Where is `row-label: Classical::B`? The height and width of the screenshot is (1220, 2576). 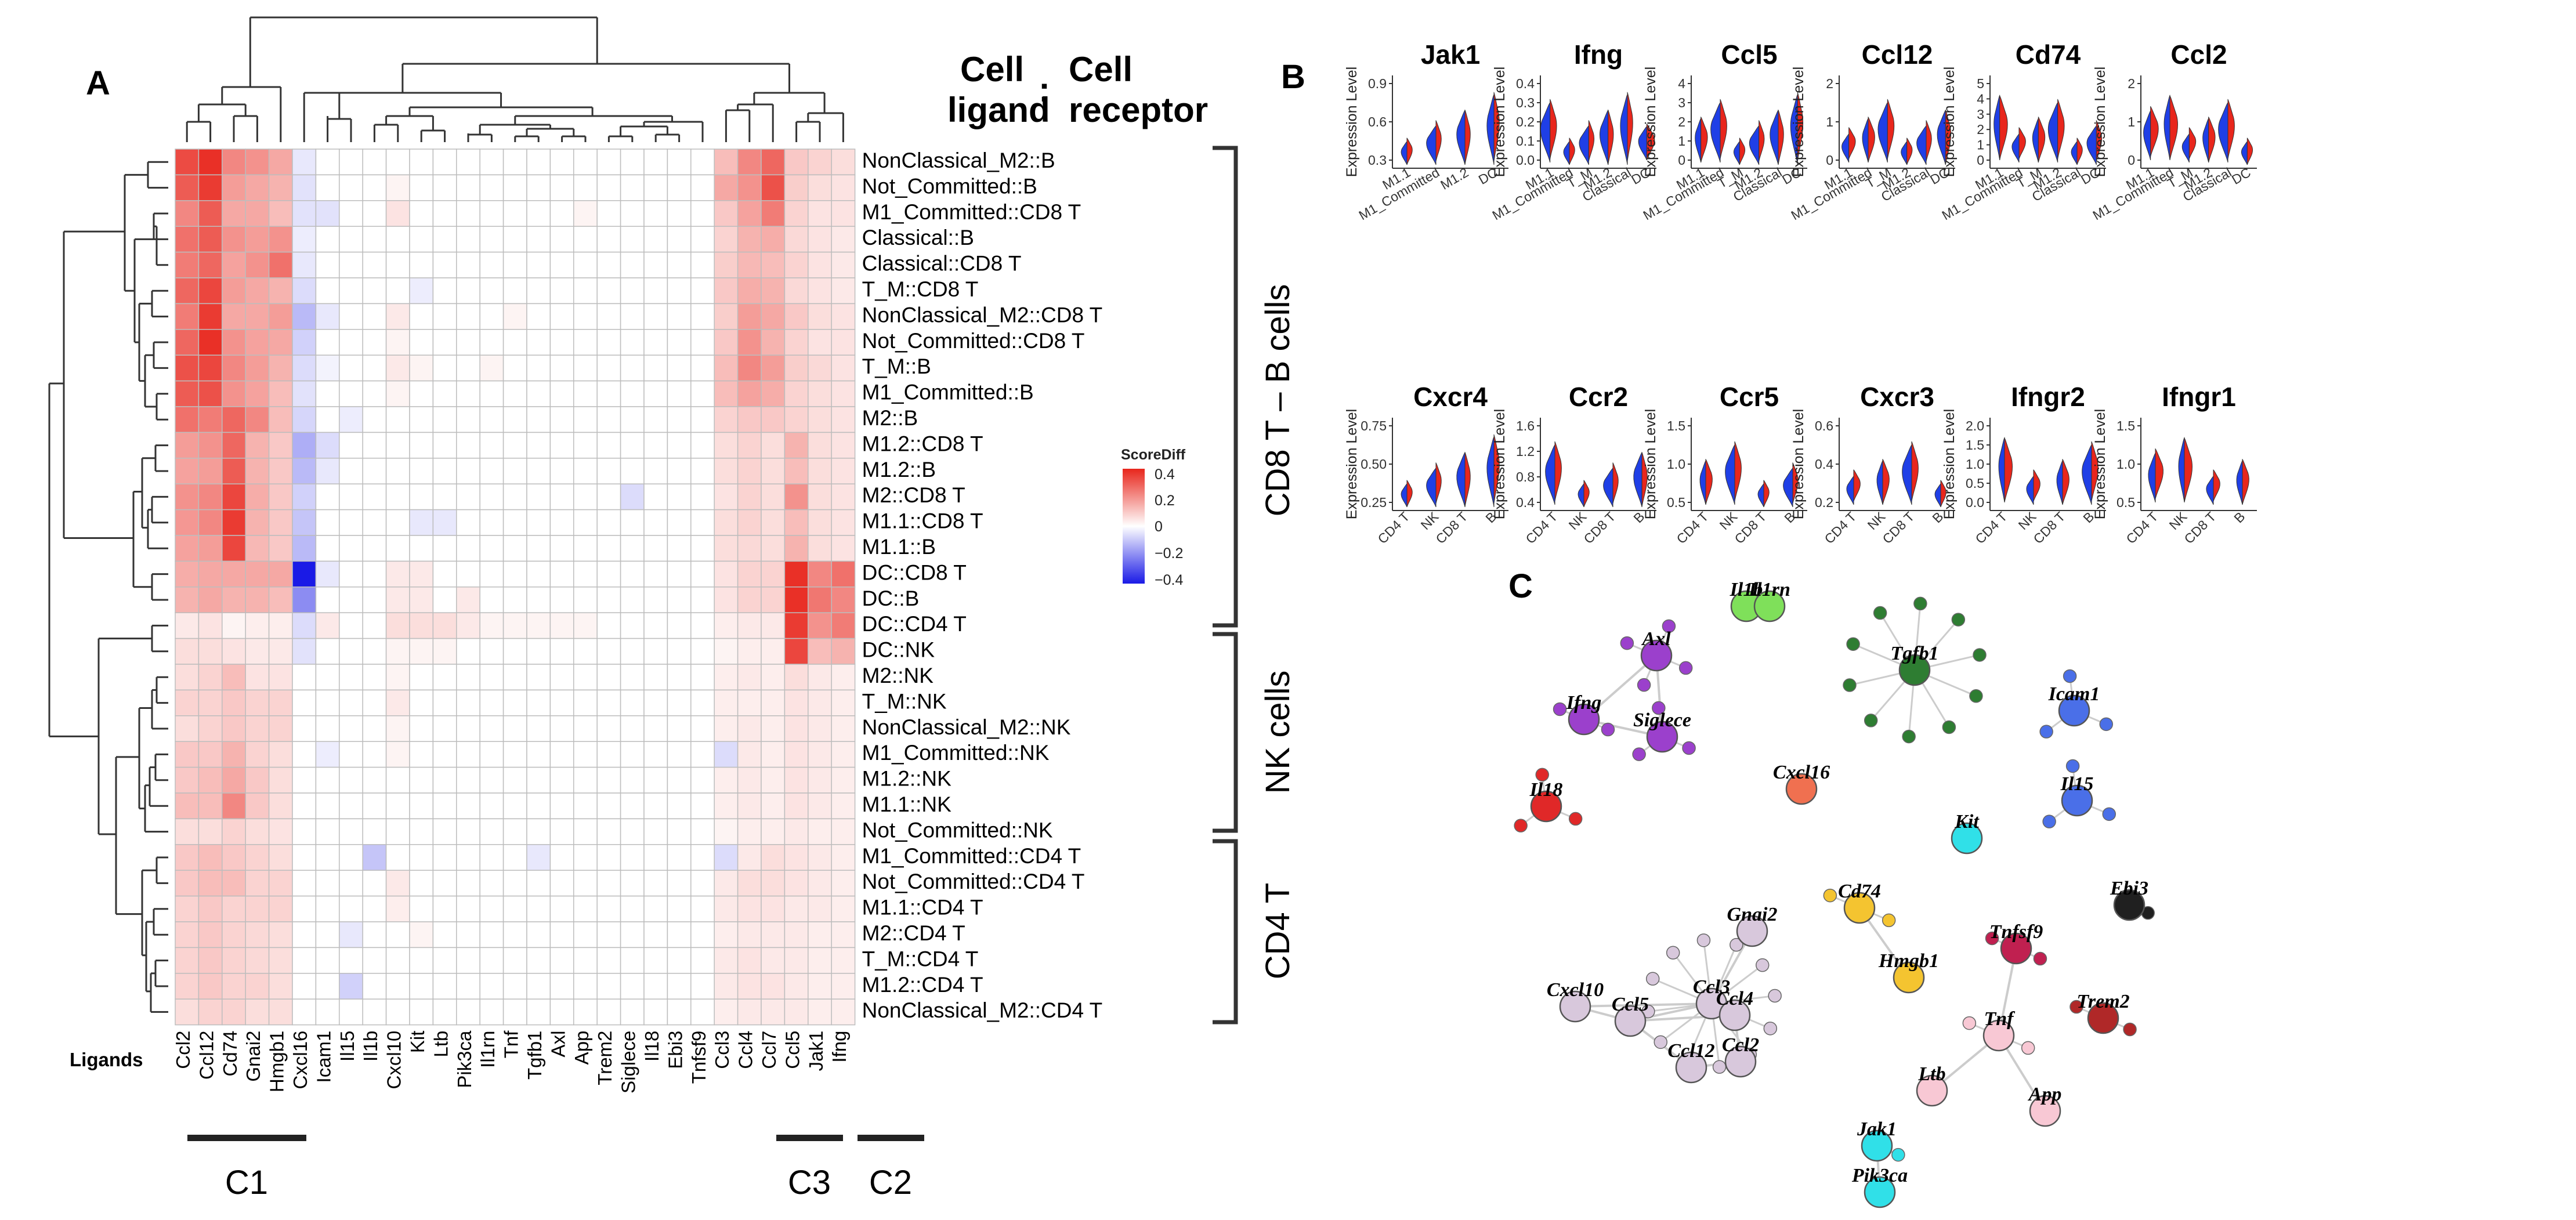 row-label: Classical::B is located at coordinates (918, 238).